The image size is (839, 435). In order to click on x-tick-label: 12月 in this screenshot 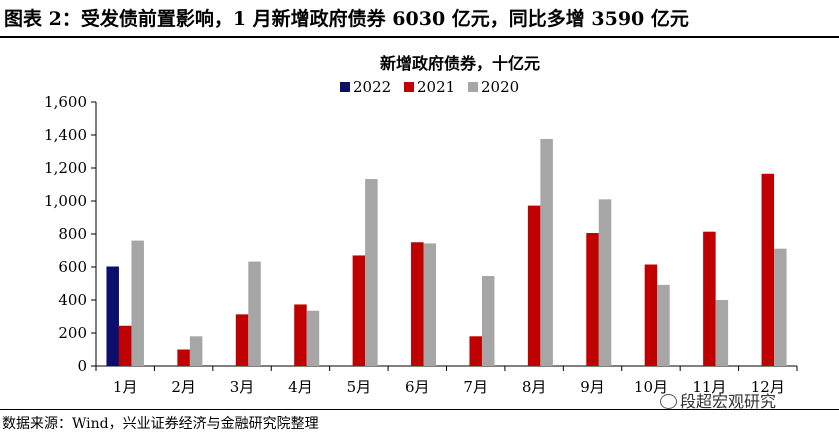, I will do `click(768, 387)`.